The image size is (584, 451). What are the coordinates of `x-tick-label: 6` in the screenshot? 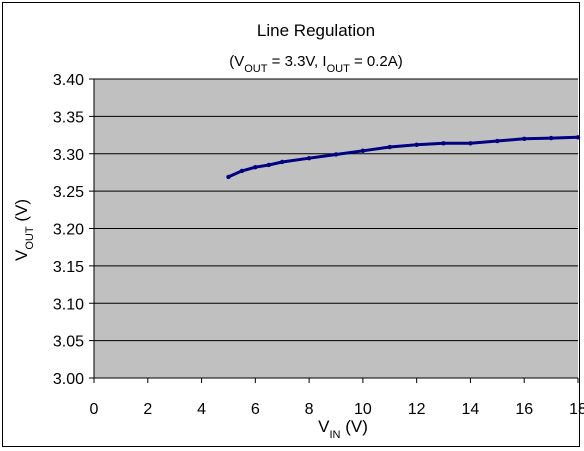 It's located at (255, 409).